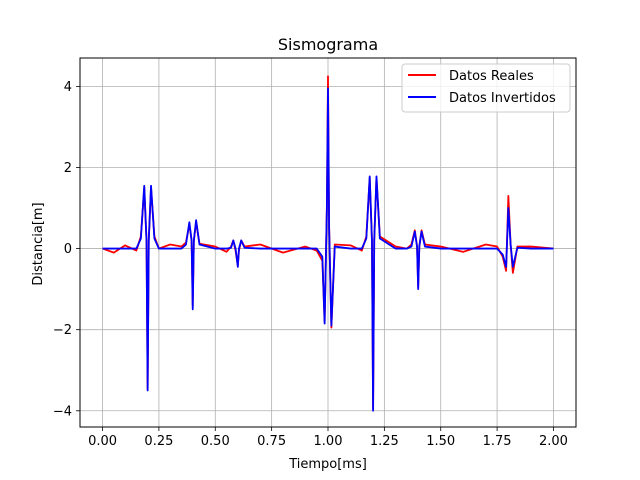 The image size is (640, 480). I want to click on x-ticks: 0.00 0.25 0.50 0.75 1.00 1.25 1.50 1.75 2.00, so click(328, 438).